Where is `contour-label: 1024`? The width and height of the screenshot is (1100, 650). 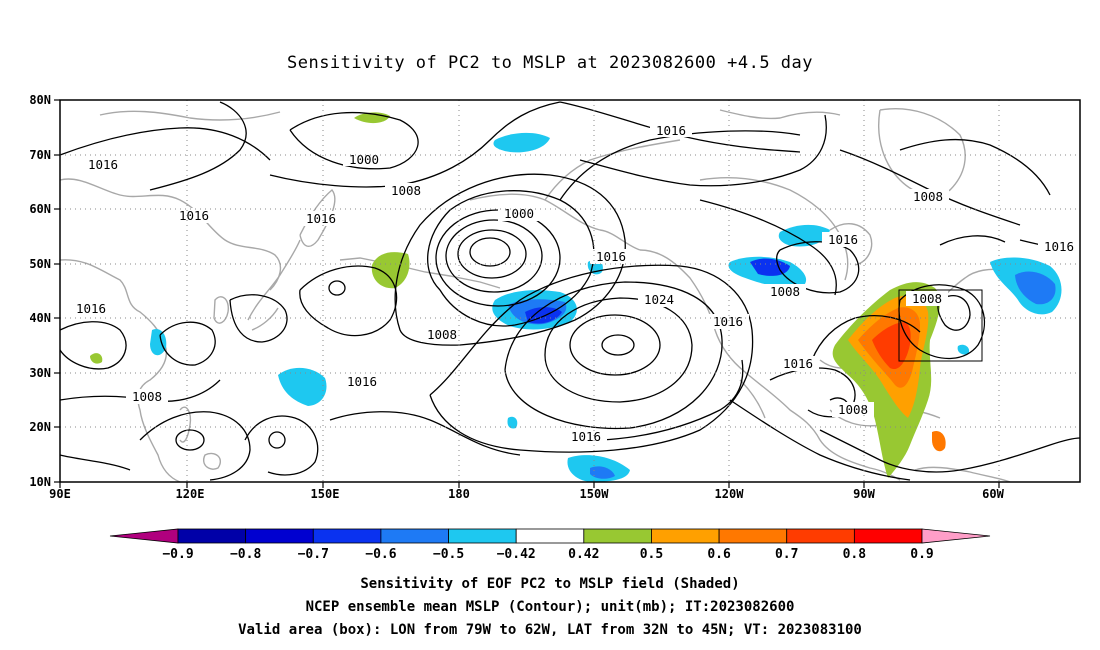
contour-label: 1024 is located at coordinates (659, 299).